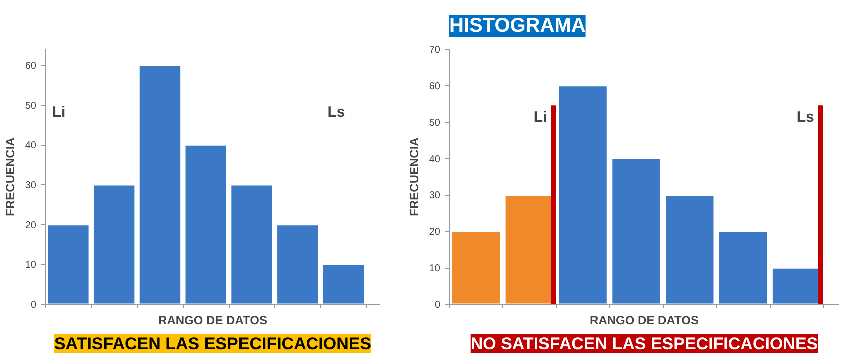  I want to click on text: NO SATISFACEN LAS ESPECIFICACIONES, so click(644, 344).